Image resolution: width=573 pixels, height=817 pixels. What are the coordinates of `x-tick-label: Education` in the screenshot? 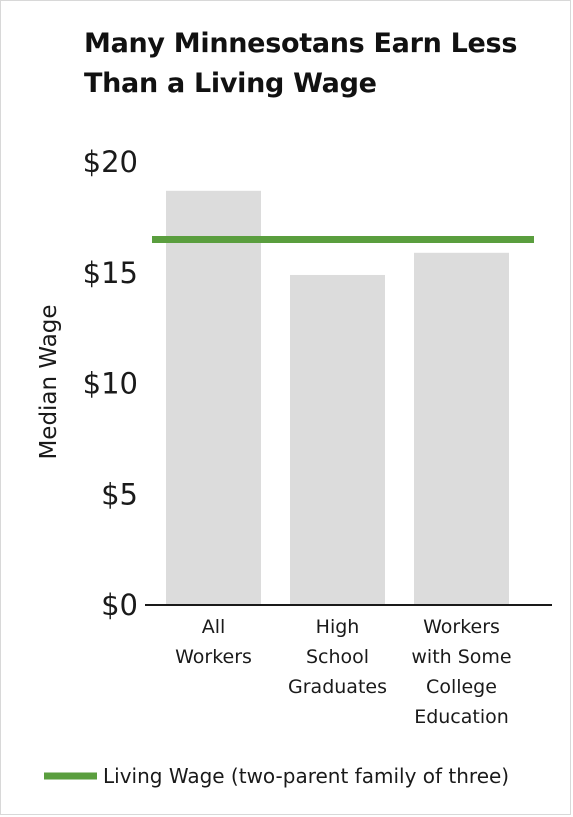 It's located at (461, 717).